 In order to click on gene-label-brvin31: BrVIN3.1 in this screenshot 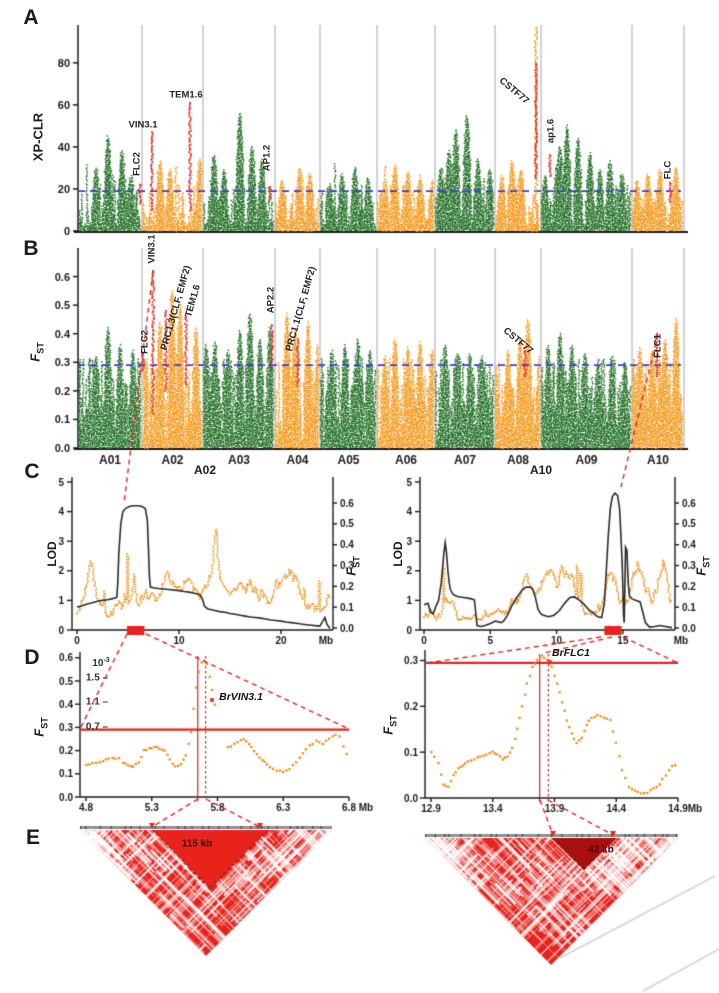, I will do `click(241, 697)`.